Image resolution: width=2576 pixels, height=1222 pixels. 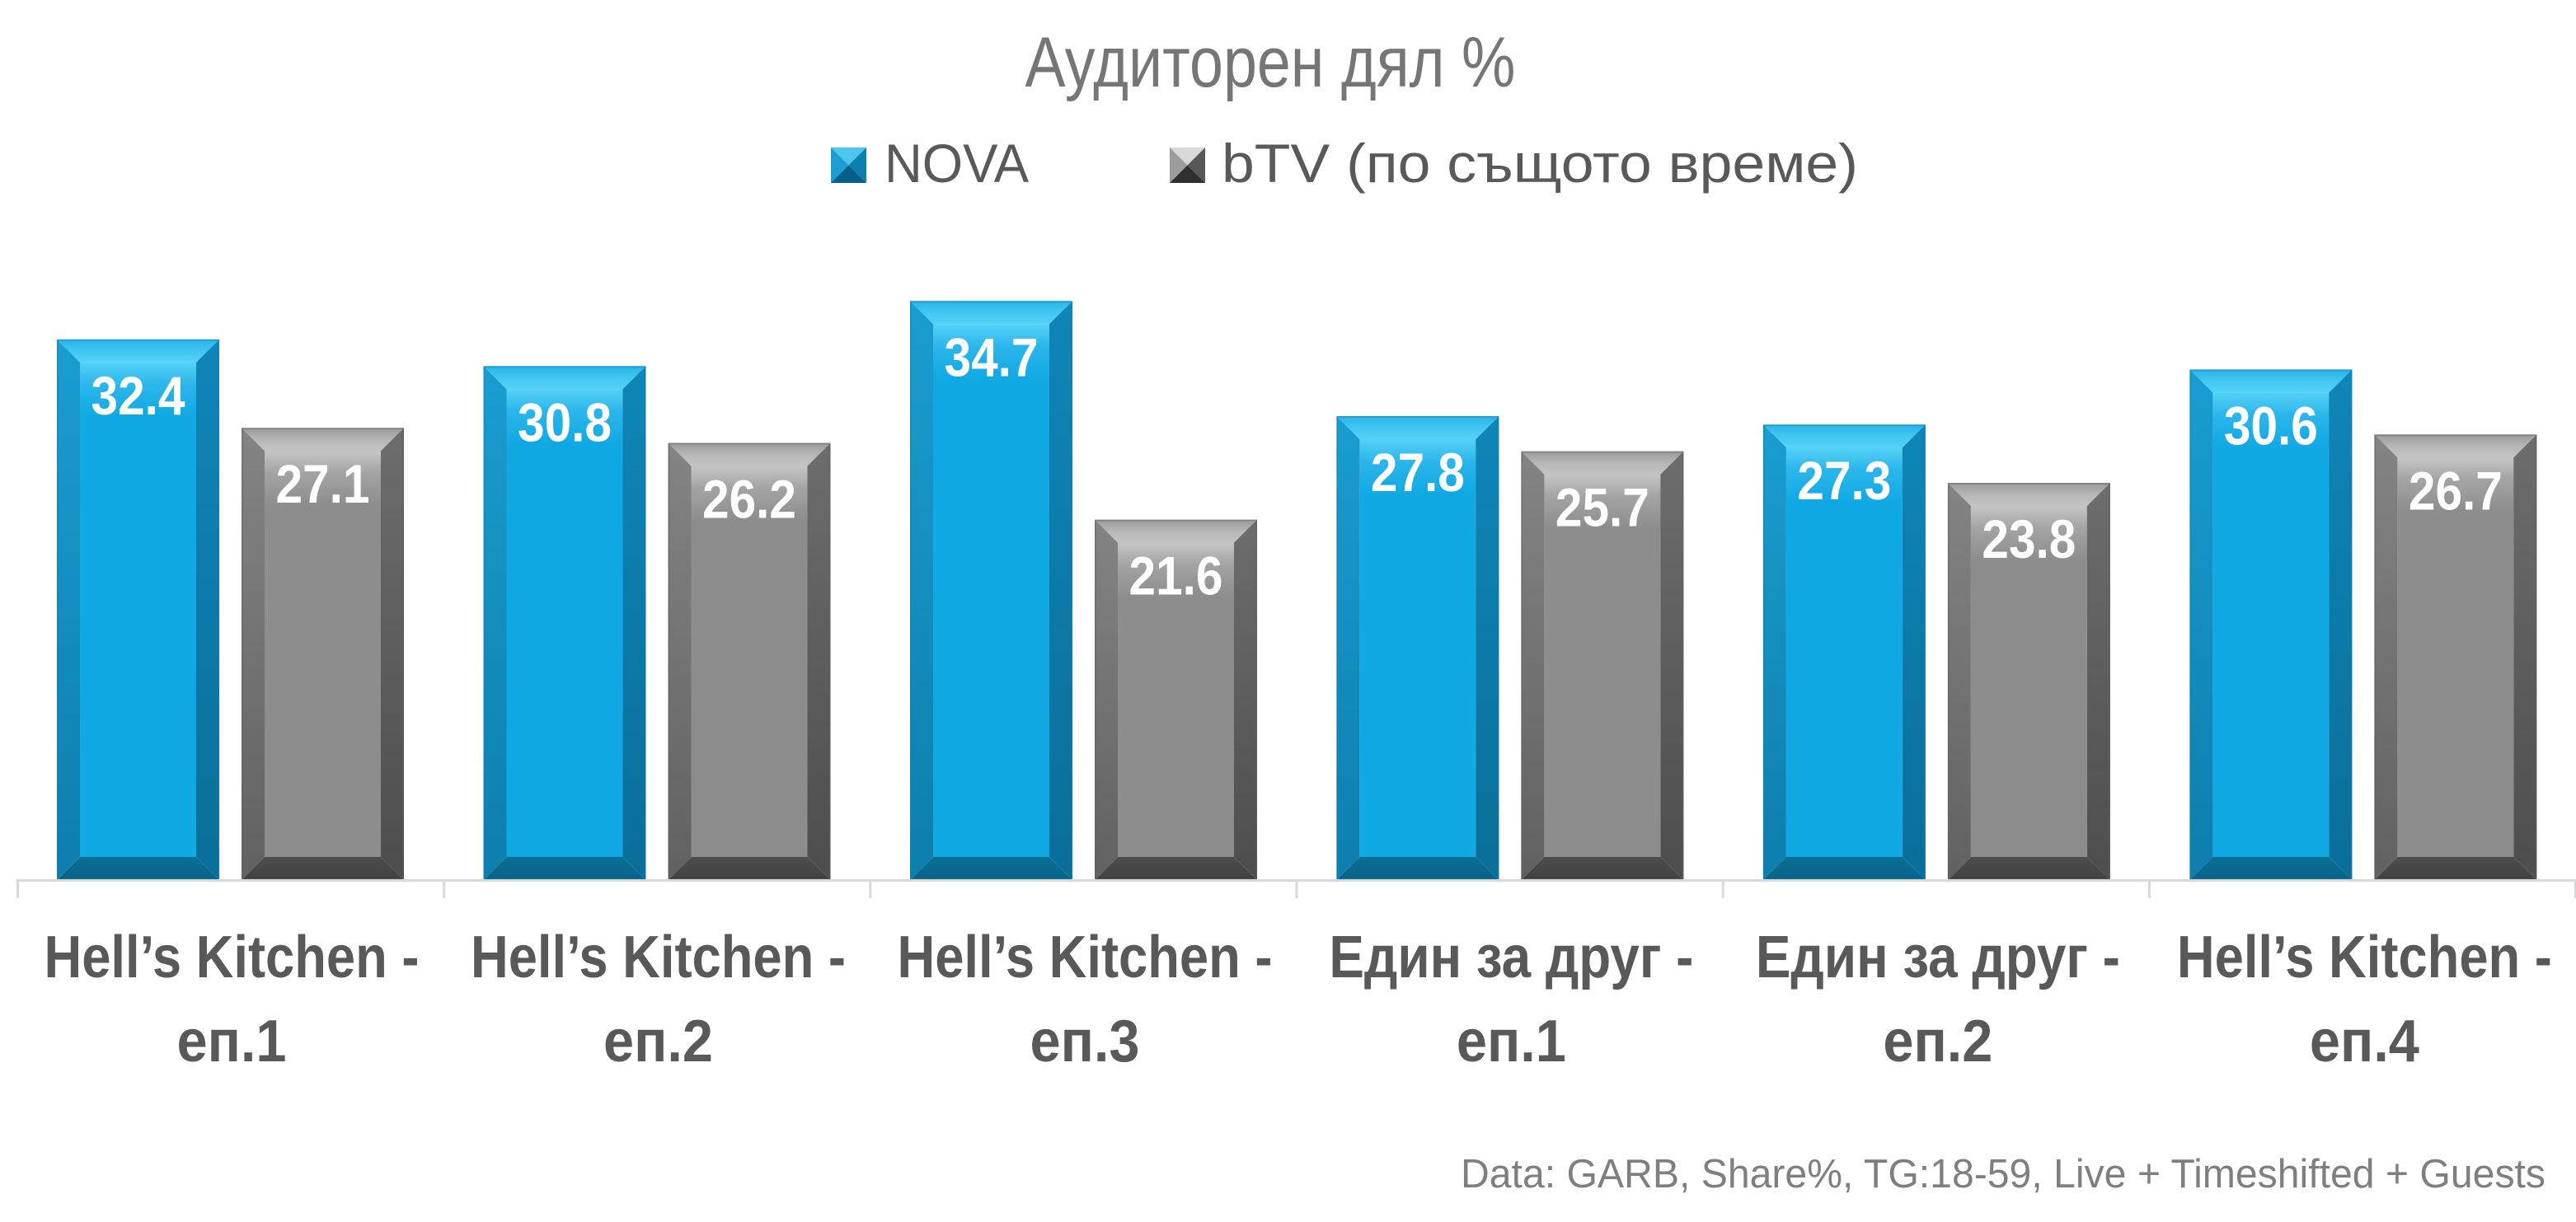 I want to click on svg-text: 34.7, so click(x=992, y=356).